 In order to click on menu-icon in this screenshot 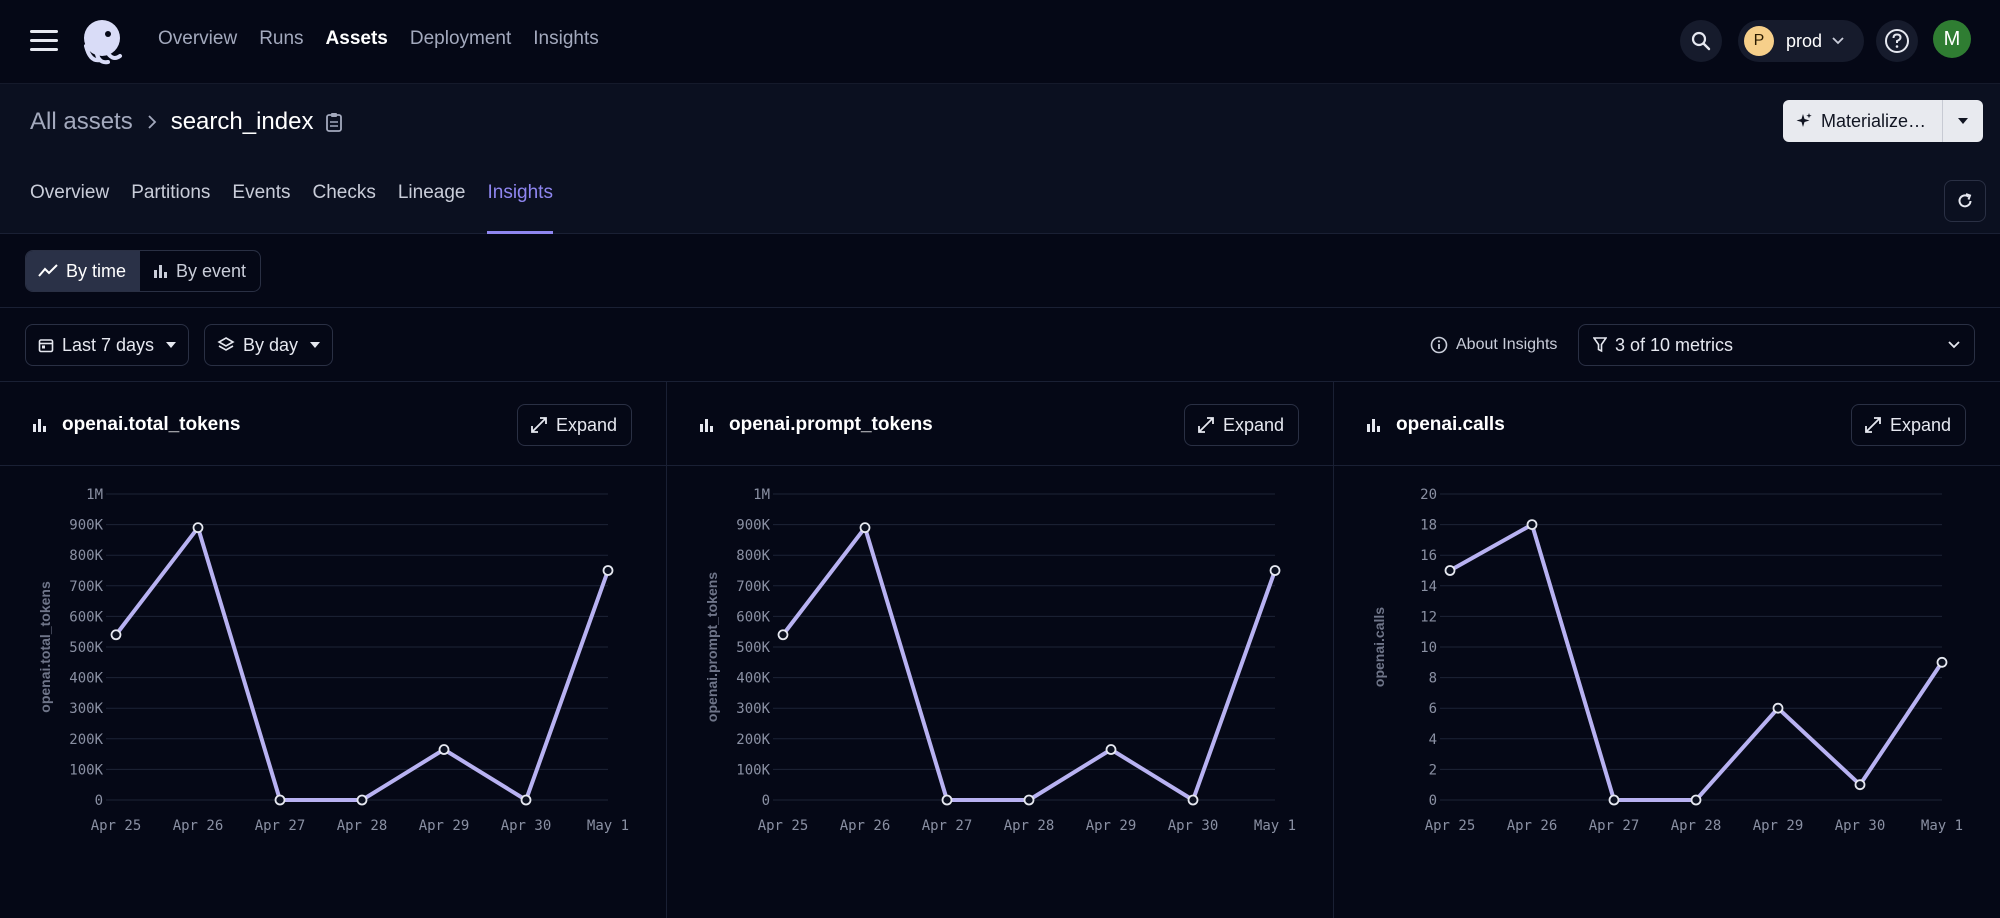, I will do `click(44, 41)`.